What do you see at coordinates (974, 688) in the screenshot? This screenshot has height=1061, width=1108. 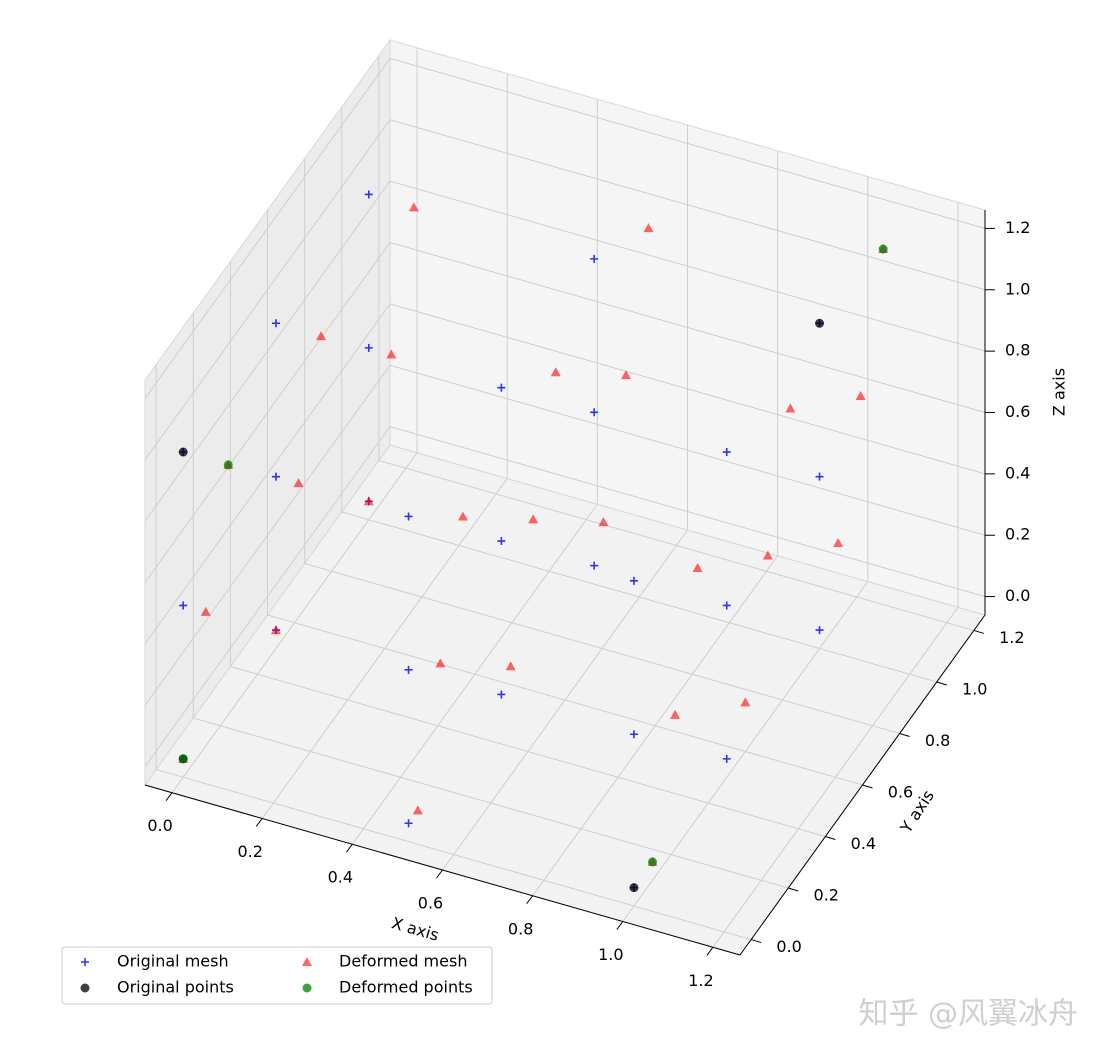 I see `y-tick-label: 1.0` at bounding box center [974, 688].